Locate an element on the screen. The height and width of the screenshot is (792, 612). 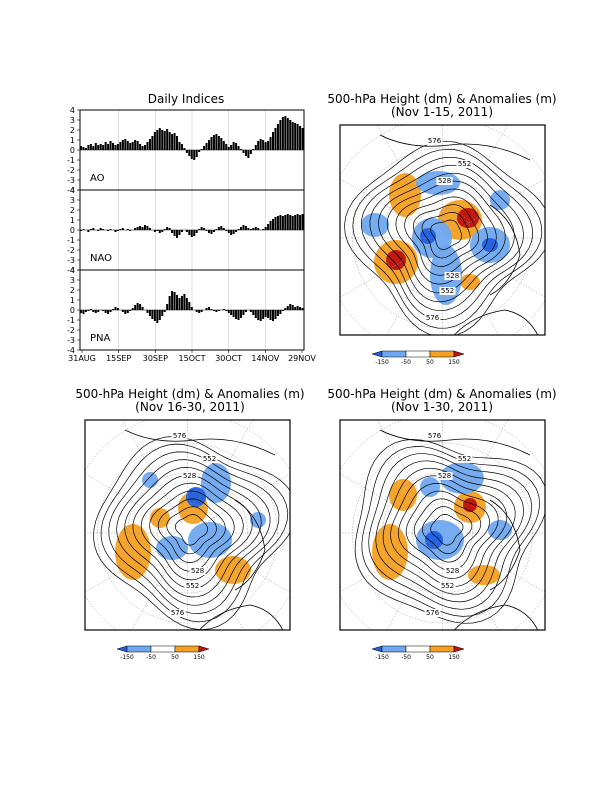
indices-bars is located at coordinates (192, 219).